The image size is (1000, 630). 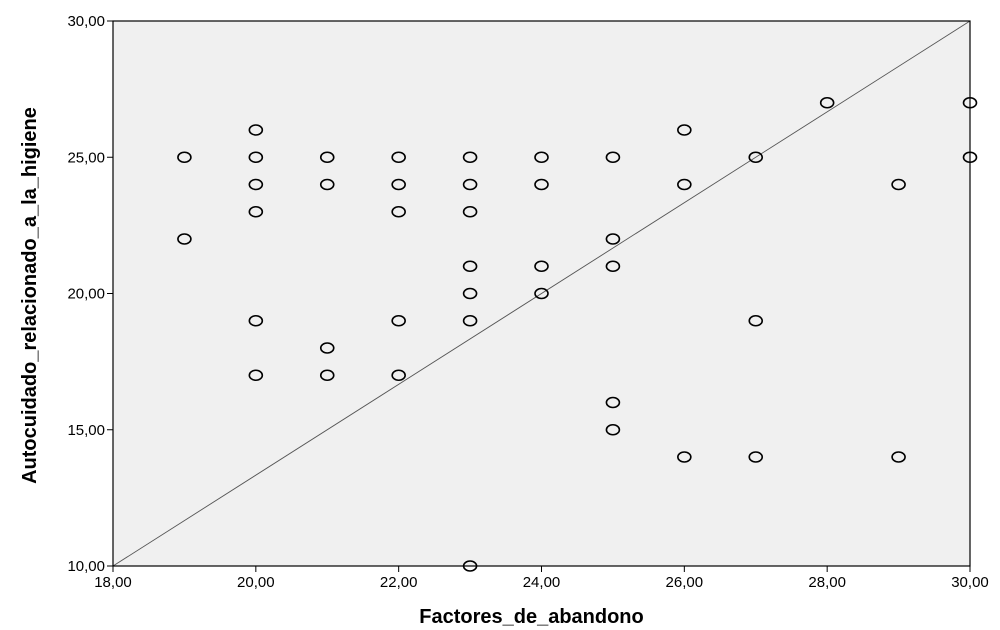 I want to click on x-axis: 18,00 20,00 22,00 24,00 26,00 28,00 30,00, so click(x=541, y=578).